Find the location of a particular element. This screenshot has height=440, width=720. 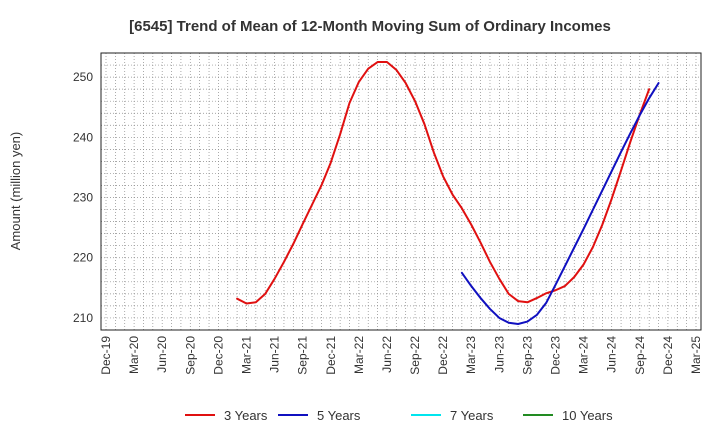

x-tick-label: Jun-24 is located at coordinates (612, 354).